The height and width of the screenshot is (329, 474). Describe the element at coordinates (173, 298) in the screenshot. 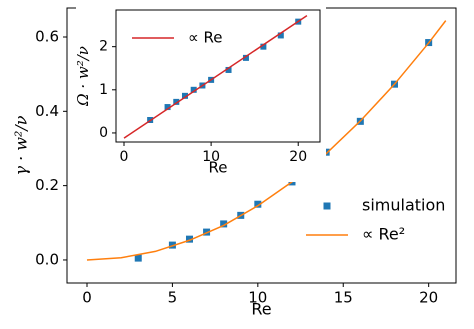

I see `x-tick-label: 5` at that location.